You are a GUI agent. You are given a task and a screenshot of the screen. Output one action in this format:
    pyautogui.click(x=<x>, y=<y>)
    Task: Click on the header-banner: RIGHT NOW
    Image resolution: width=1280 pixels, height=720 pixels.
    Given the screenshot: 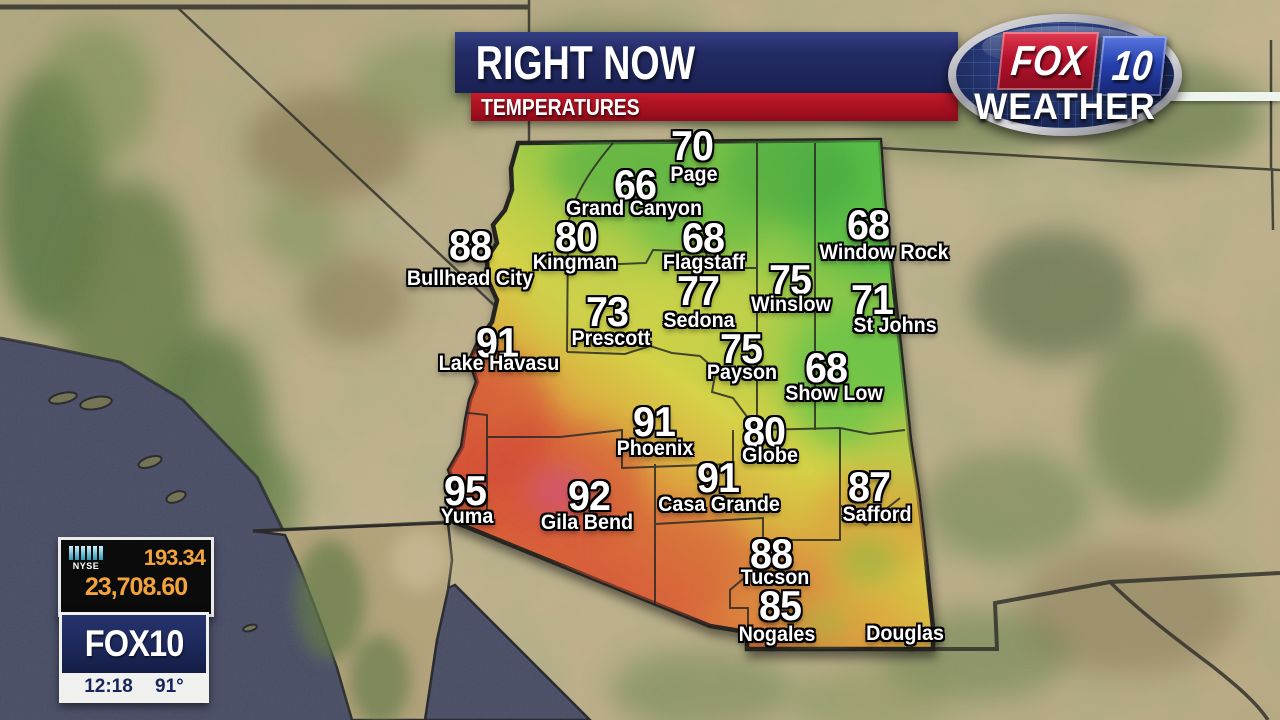 What is the action you would take?
    pyautogui.click(x=706, y=62)
    